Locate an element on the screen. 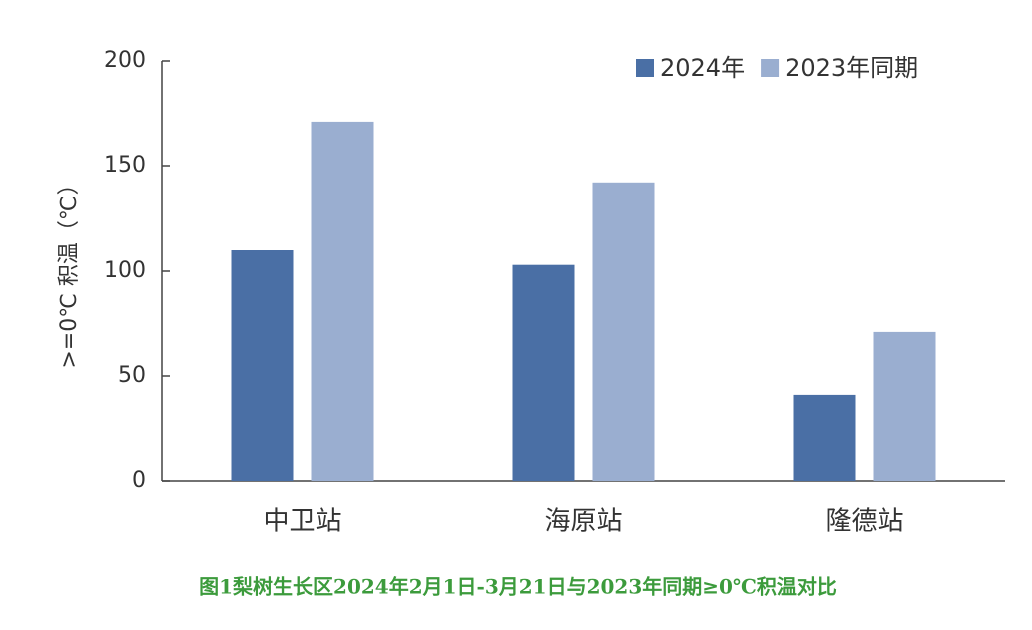 This screenshot has height=630, width=1032. caption: 图1梨树生长区2024年2月1日-3月21日与2023年同期≥0℃积温对比 is located at coordinates (518, 587).